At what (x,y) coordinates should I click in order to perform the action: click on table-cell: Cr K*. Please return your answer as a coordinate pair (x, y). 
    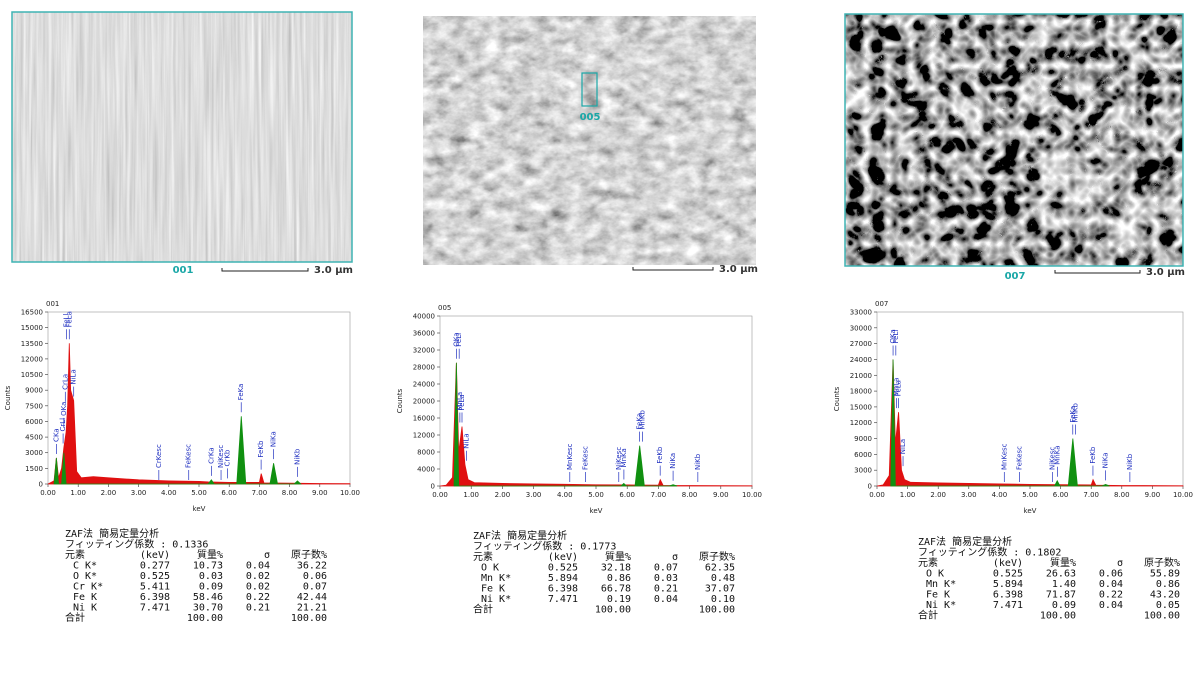
    Looking at the image, I should click on (88, 587).